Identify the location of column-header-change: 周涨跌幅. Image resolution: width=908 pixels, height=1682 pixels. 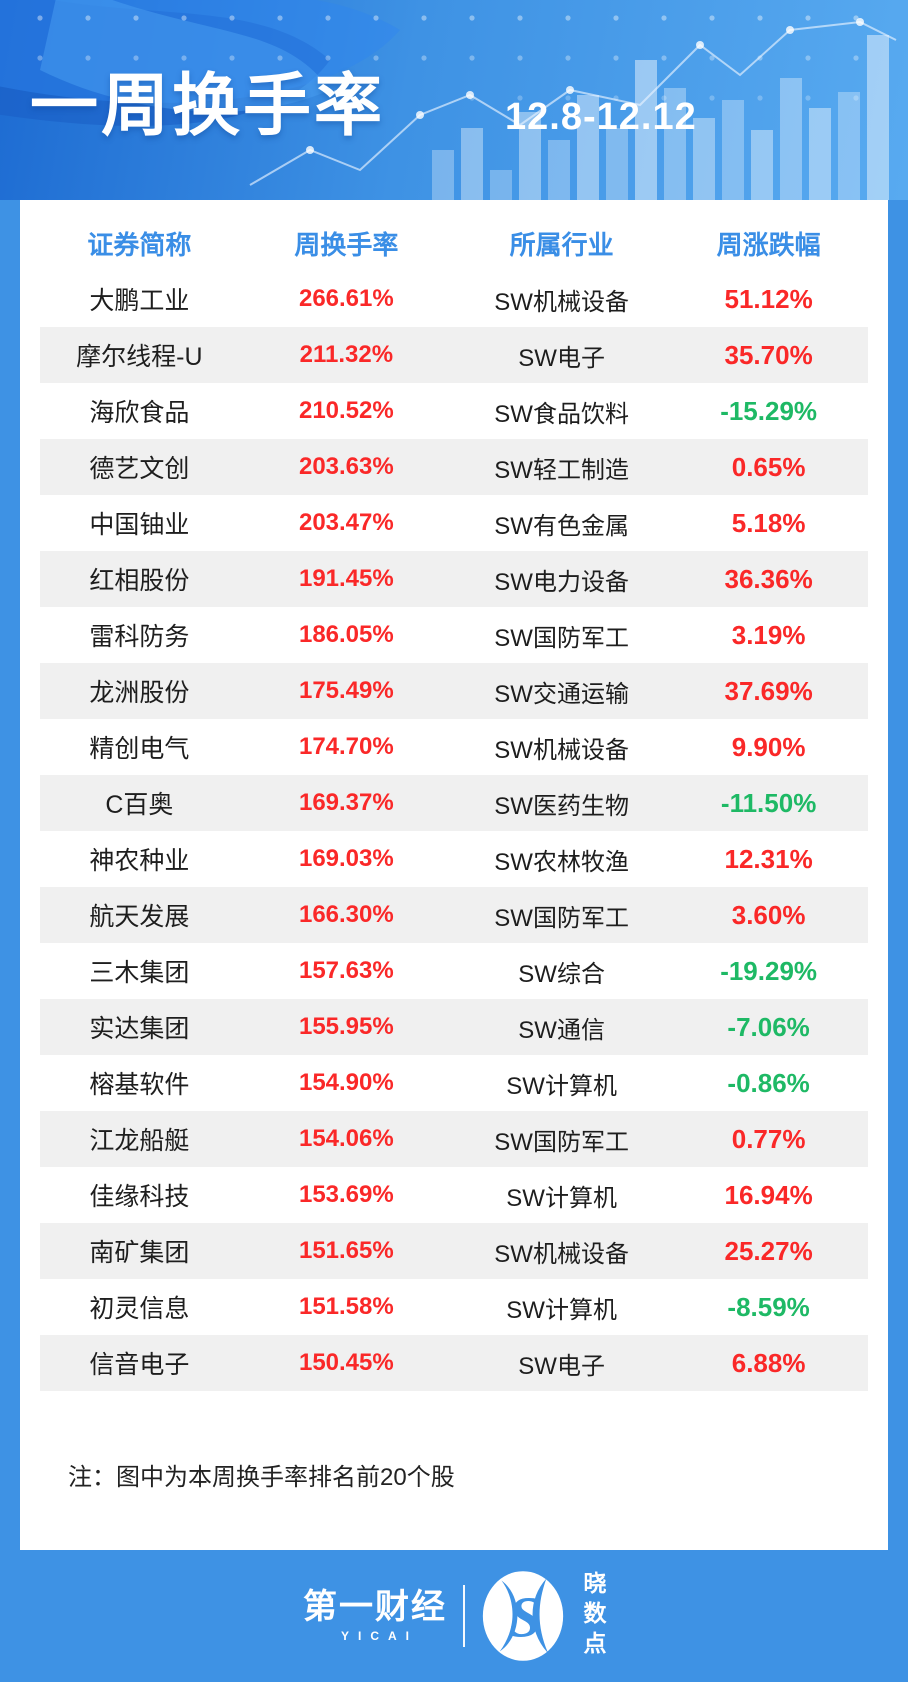
(768, 245).